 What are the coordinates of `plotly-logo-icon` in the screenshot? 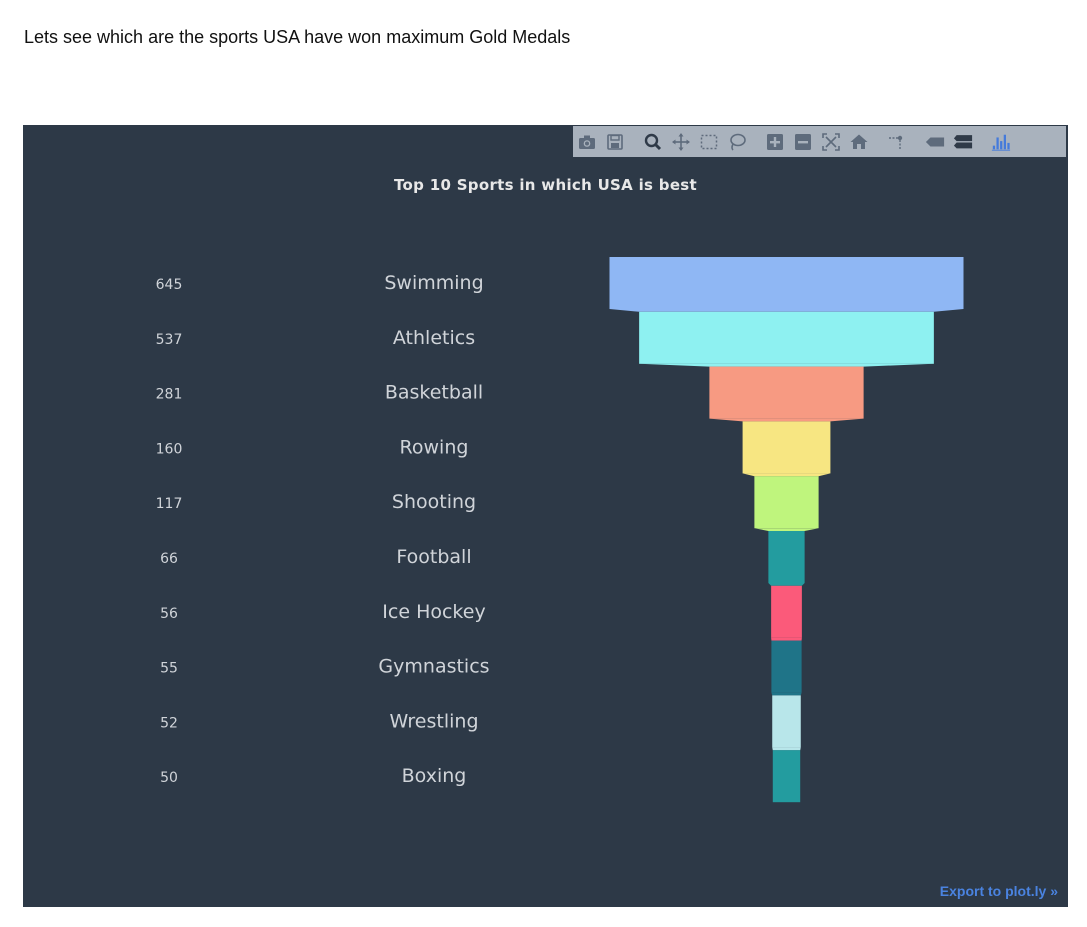 It's located at (1001, 142).